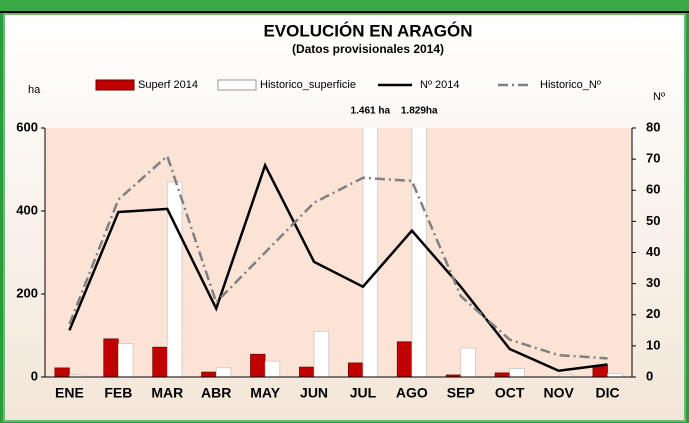 The image size is (689, 423). Describe the element at coordinates (367, 30) in the screenshot. I see `chart-title: EVOLUCIÓN EN ARAGÓN` at that location.